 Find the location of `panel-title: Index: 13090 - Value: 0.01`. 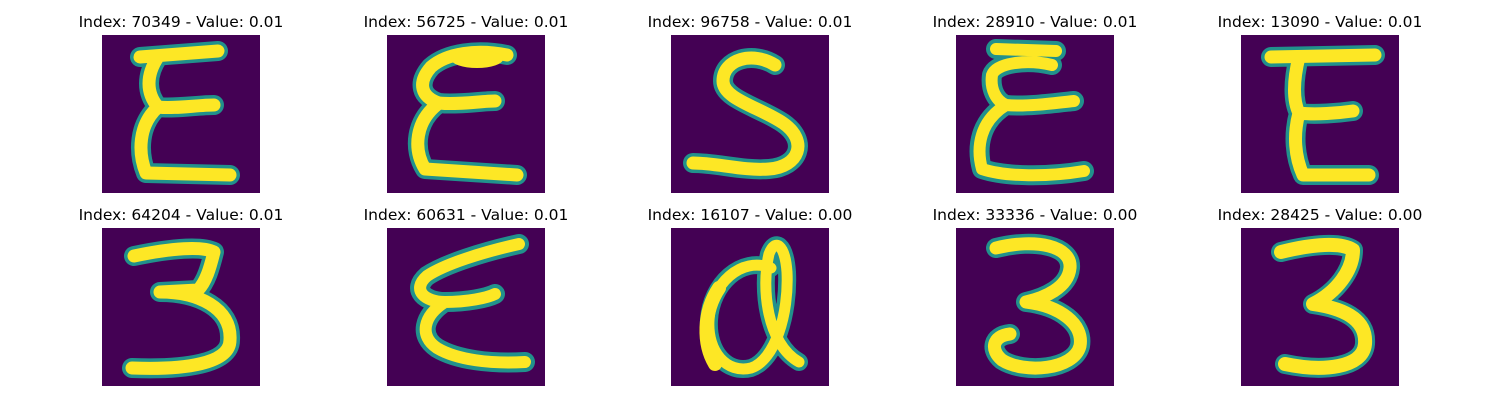

panel-title: Index: 13090 - Value: 0.01 is located at coordinates (1320, 22).